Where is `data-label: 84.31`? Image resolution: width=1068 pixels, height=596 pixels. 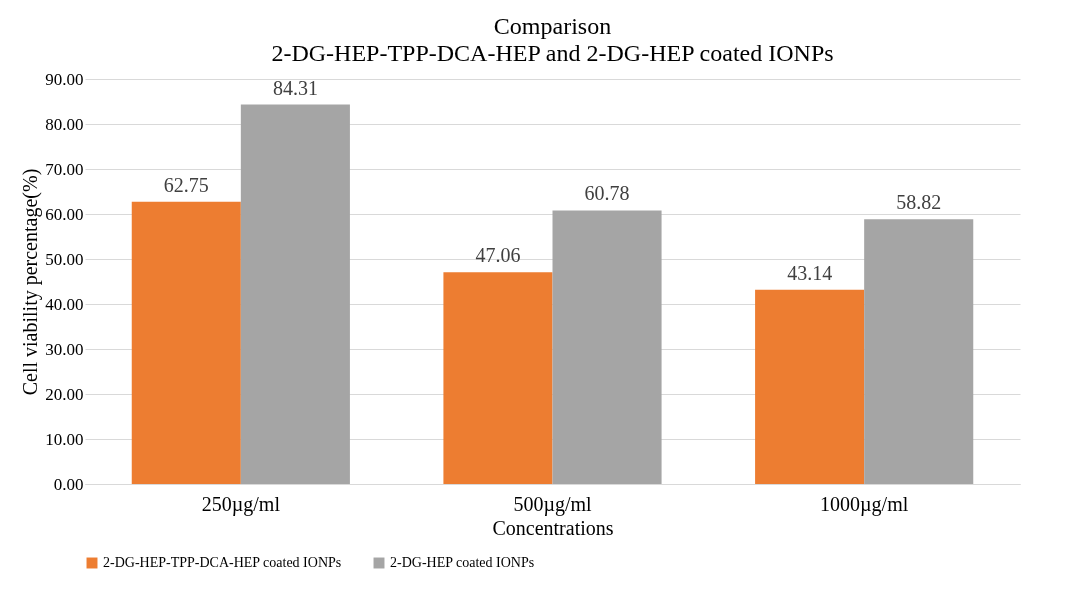
data-label: 84.31 is located at coordinates (295, 87).